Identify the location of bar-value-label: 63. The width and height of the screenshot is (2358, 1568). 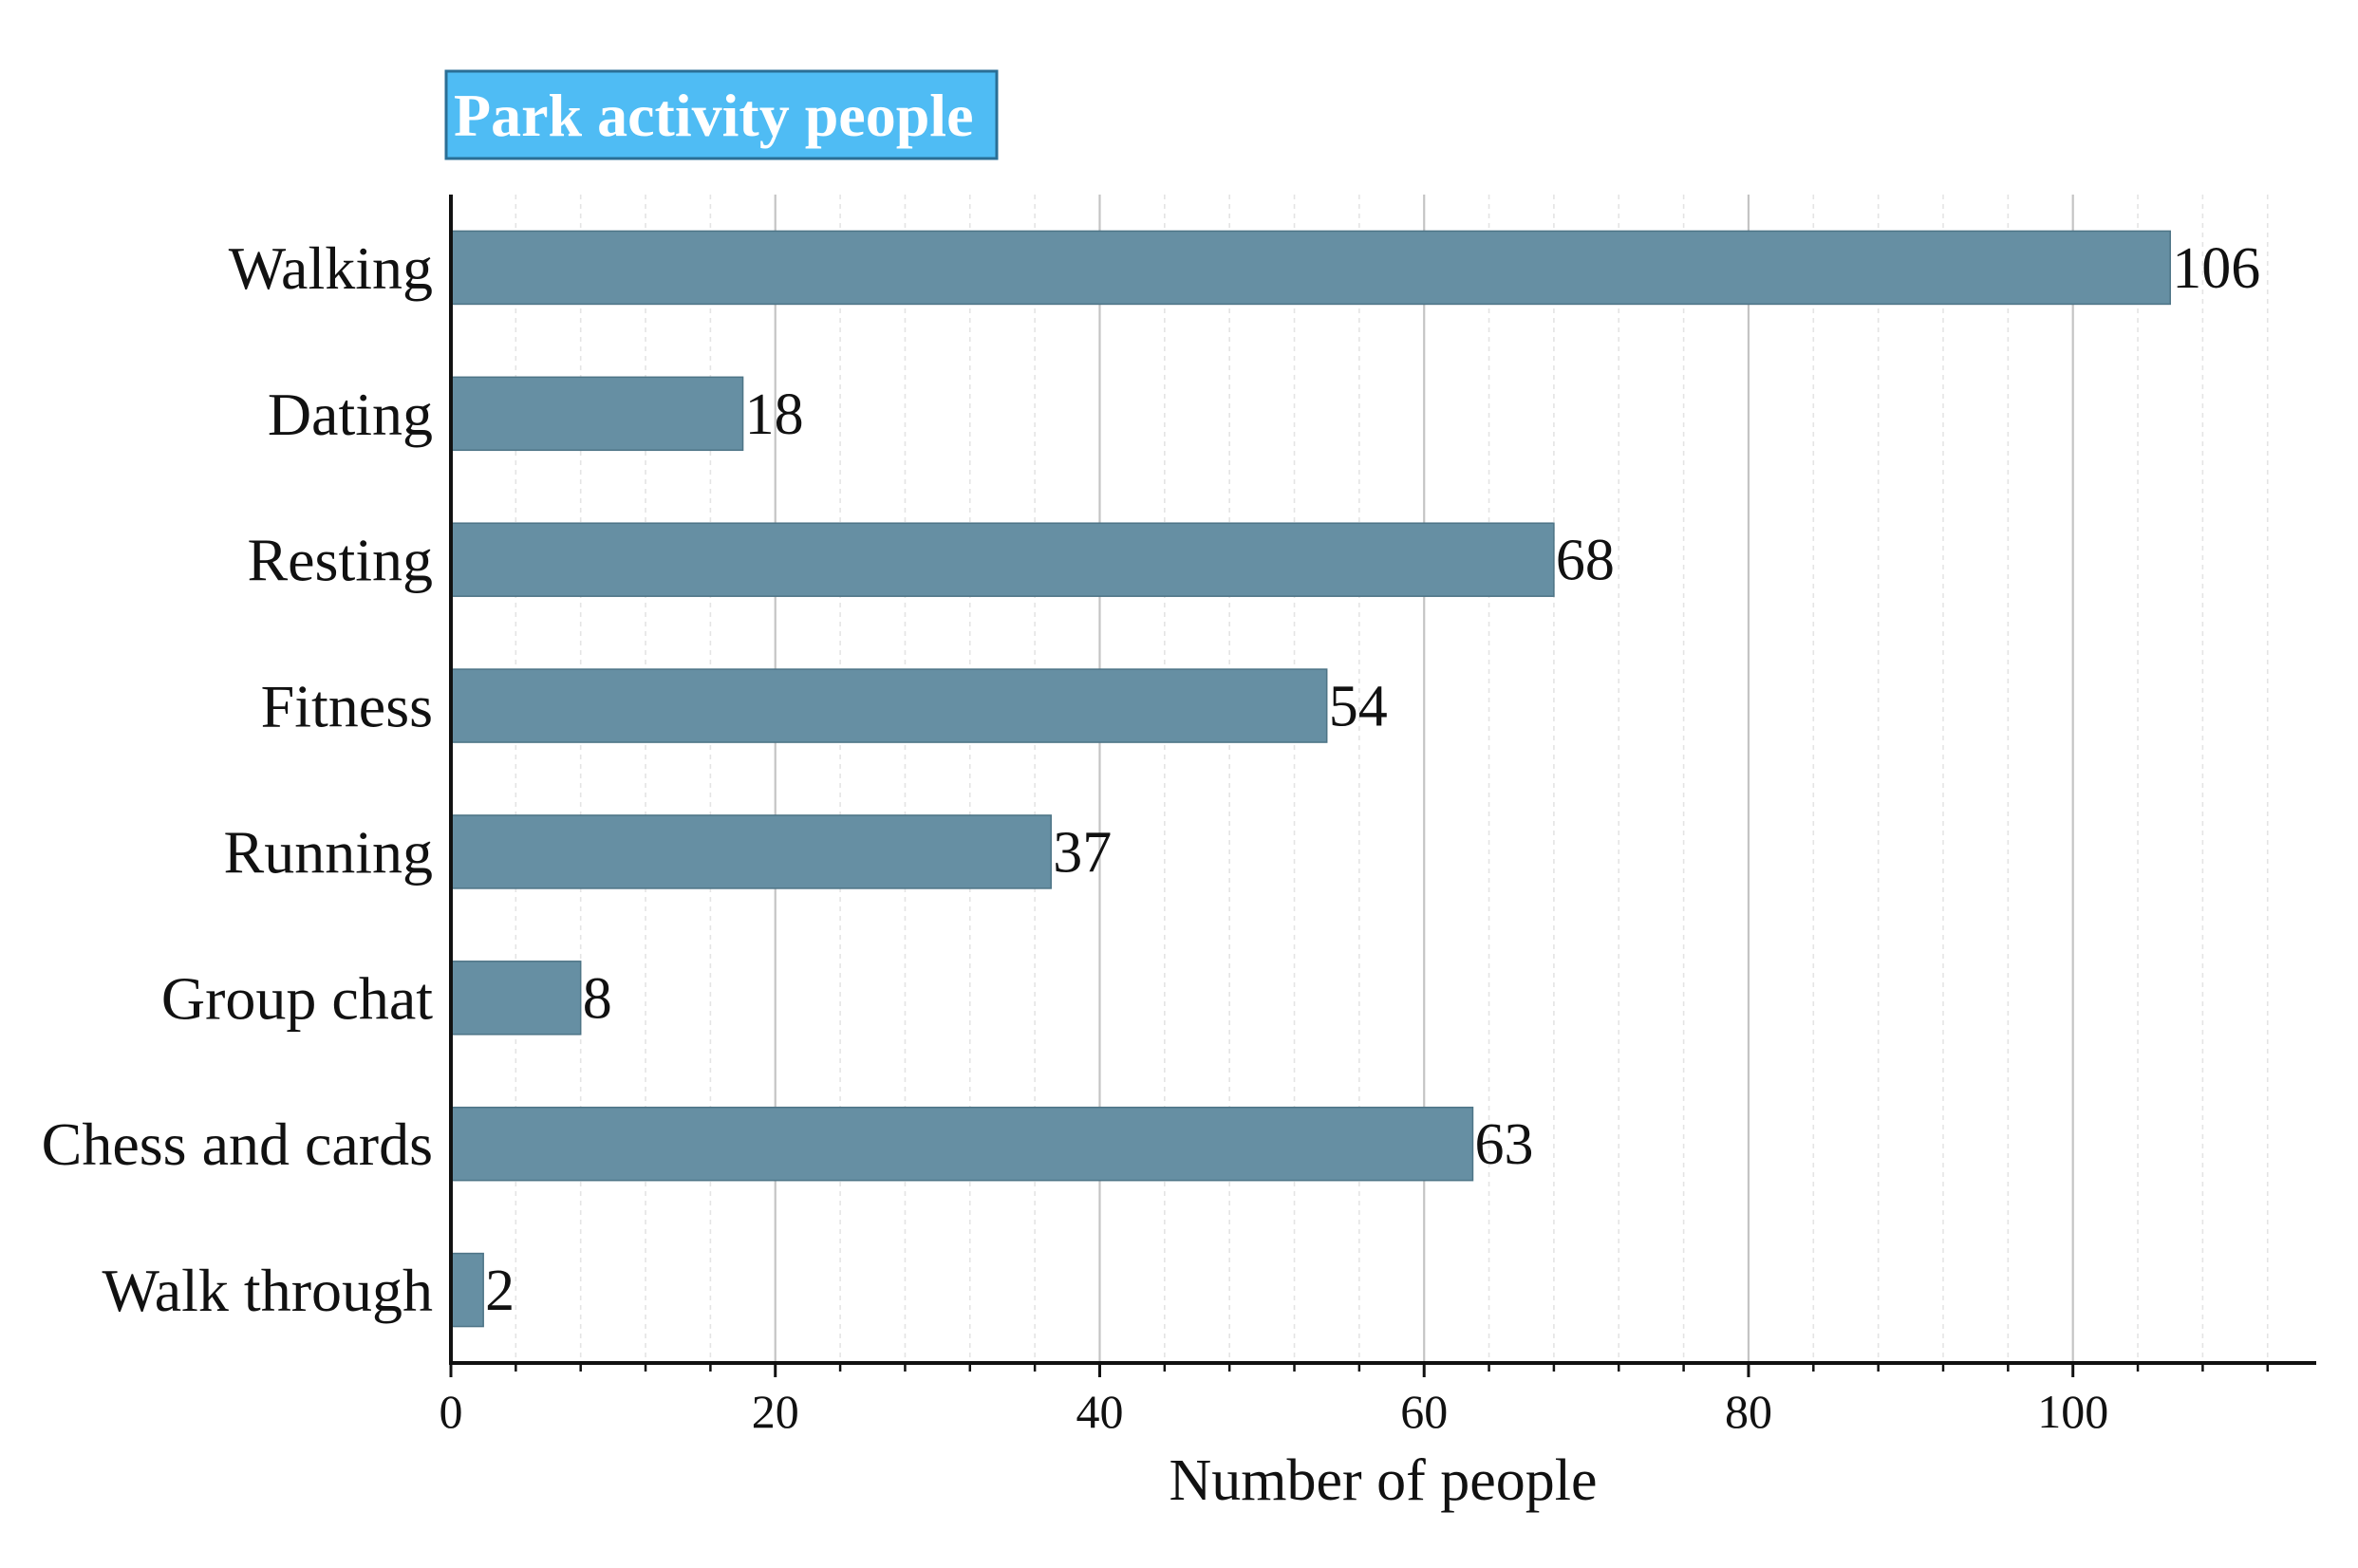
(1503, 1144).